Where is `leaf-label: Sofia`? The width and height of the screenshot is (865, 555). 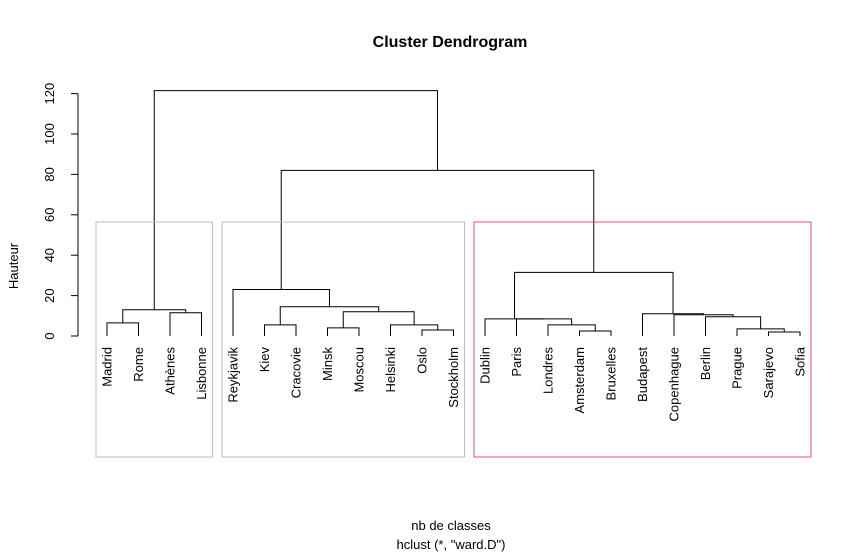 leaf-label: Sofia is located at coordinates (800, 361).